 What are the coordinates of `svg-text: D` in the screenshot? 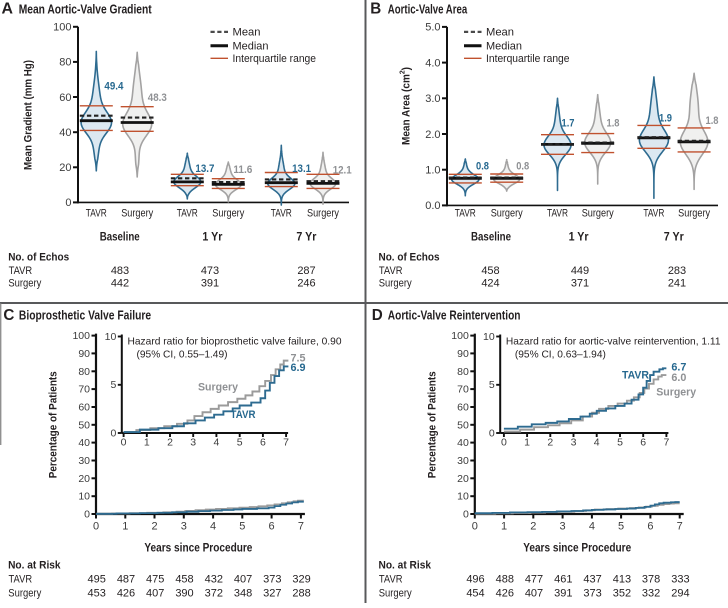 It's located at (377, 315).